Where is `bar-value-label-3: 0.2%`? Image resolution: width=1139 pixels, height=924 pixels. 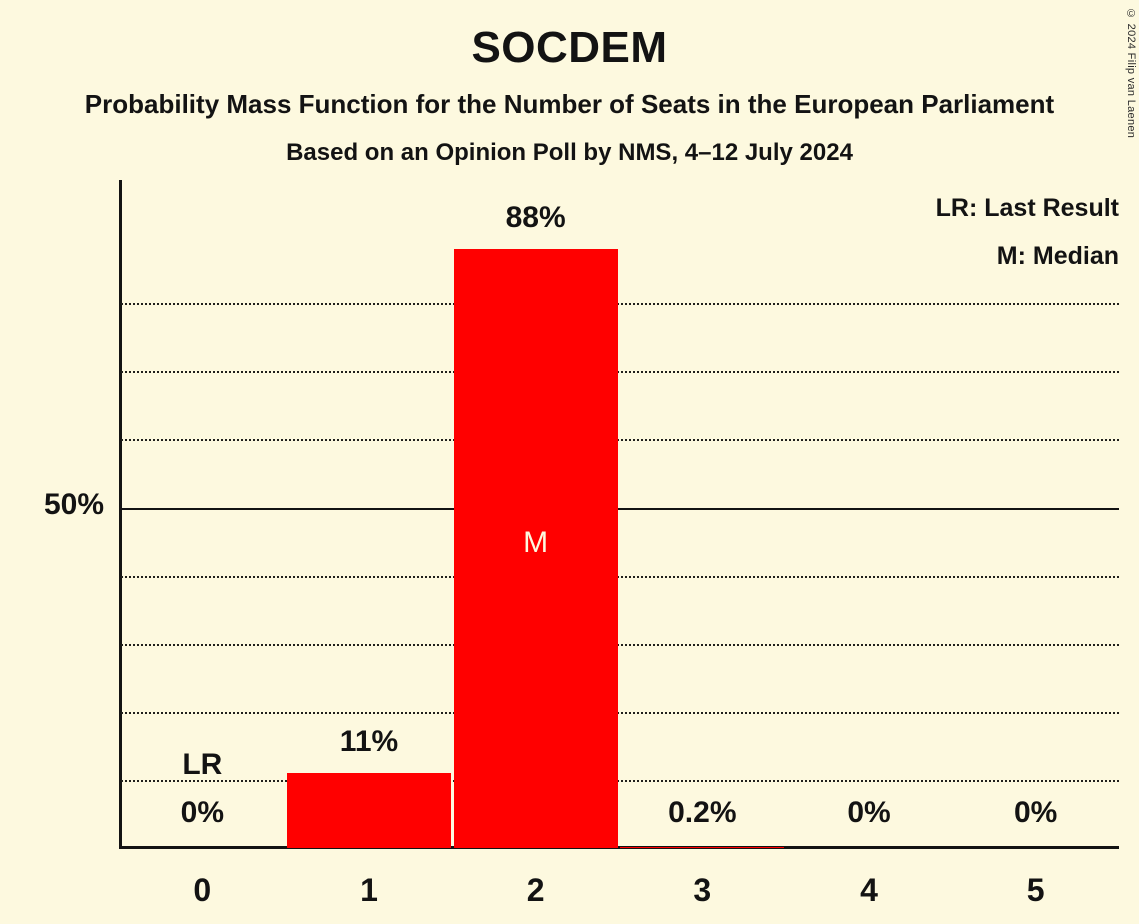 bar-value-label-3: 0.2% is located at coordinates (702, 812).